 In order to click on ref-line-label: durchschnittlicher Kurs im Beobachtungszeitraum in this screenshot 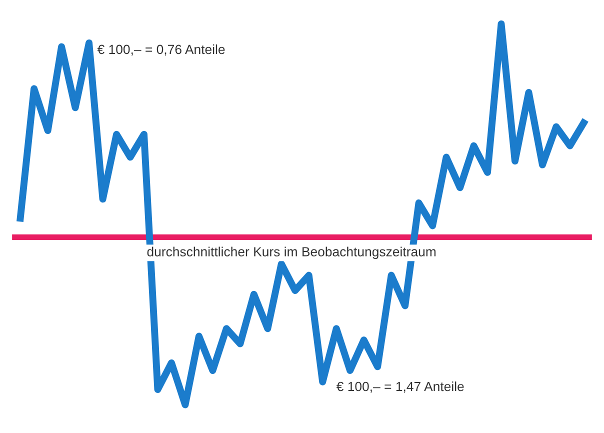, I will do `click(291, 253)`.